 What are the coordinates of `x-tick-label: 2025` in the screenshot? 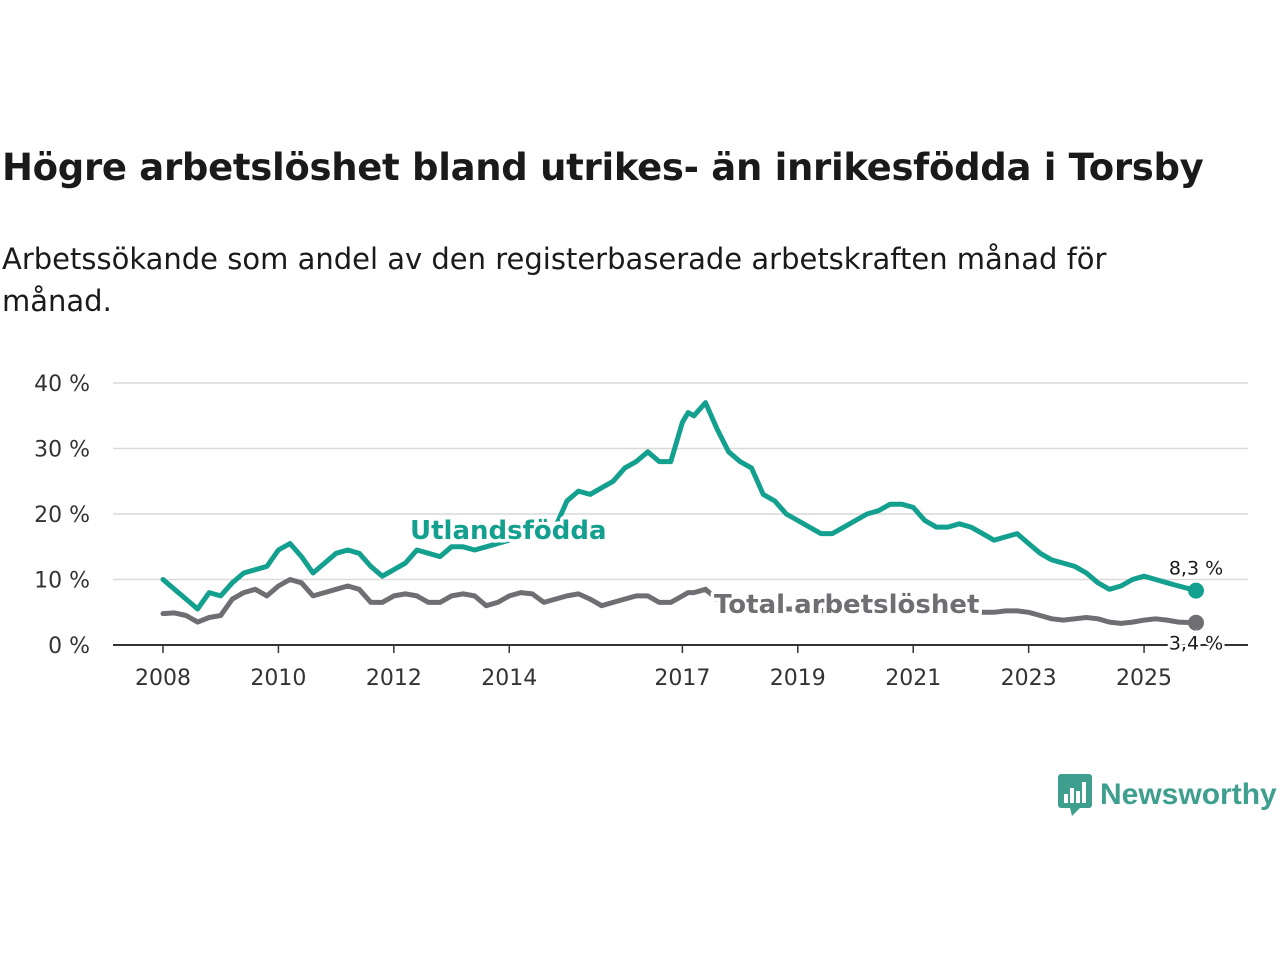 It's located at (1144, 678).